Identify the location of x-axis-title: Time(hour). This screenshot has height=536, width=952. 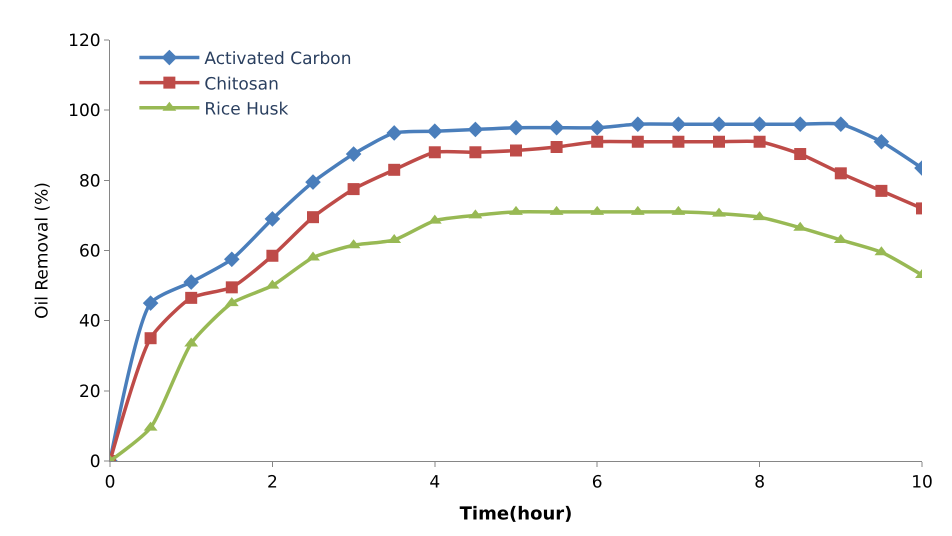
(516, 514).